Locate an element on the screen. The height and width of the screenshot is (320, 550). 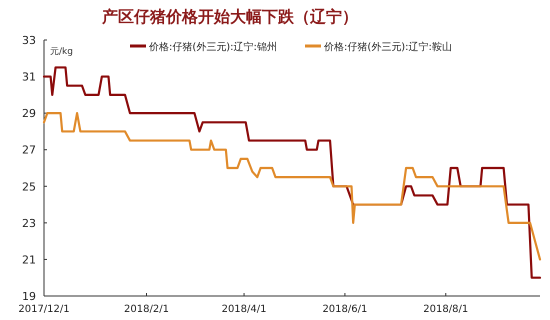
y-tick-label: 21 is located at coordinates (29, 259).